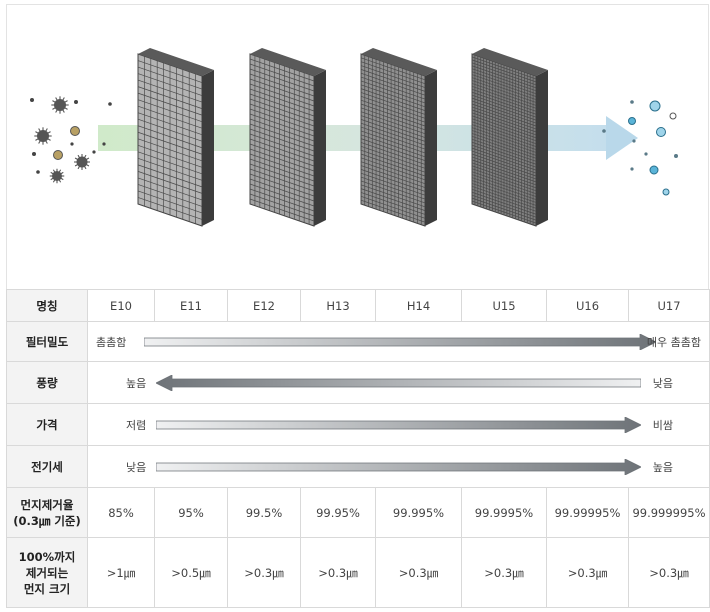 Image resolution: width=710 pixels, height=612 pixels. Describe the element at coordinates (669, 572) in the screenshot. I see `size-u17: >0.3㎛` at that location.